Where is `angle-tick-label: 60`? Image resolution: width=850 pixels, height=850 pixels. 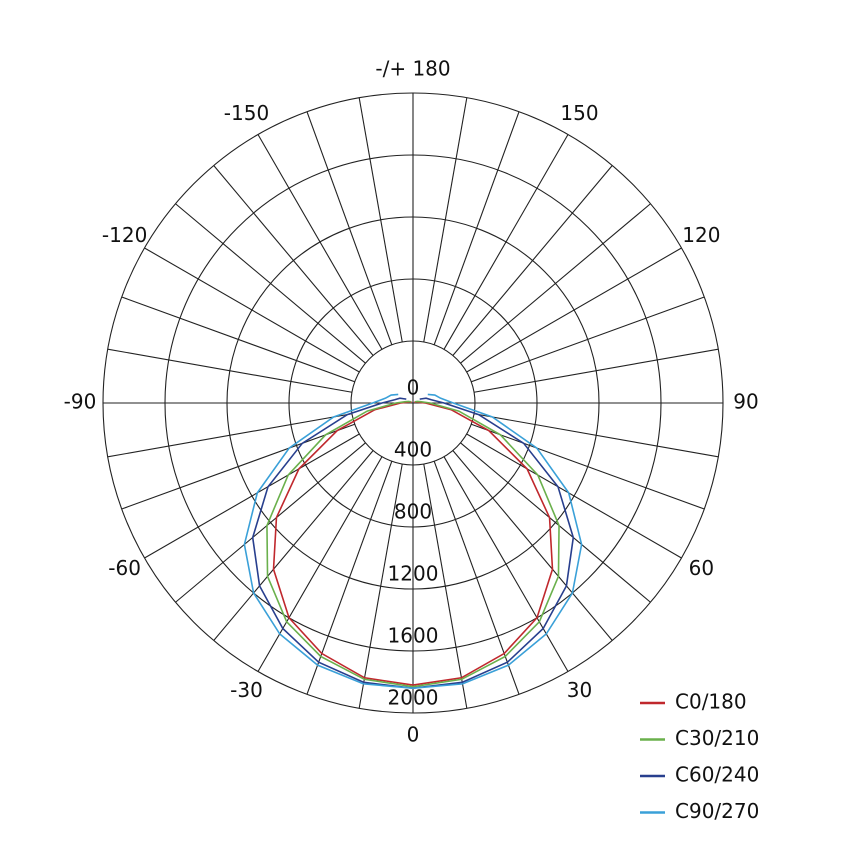
angle-tick-label: 60 is located at coordinates (701, 568).